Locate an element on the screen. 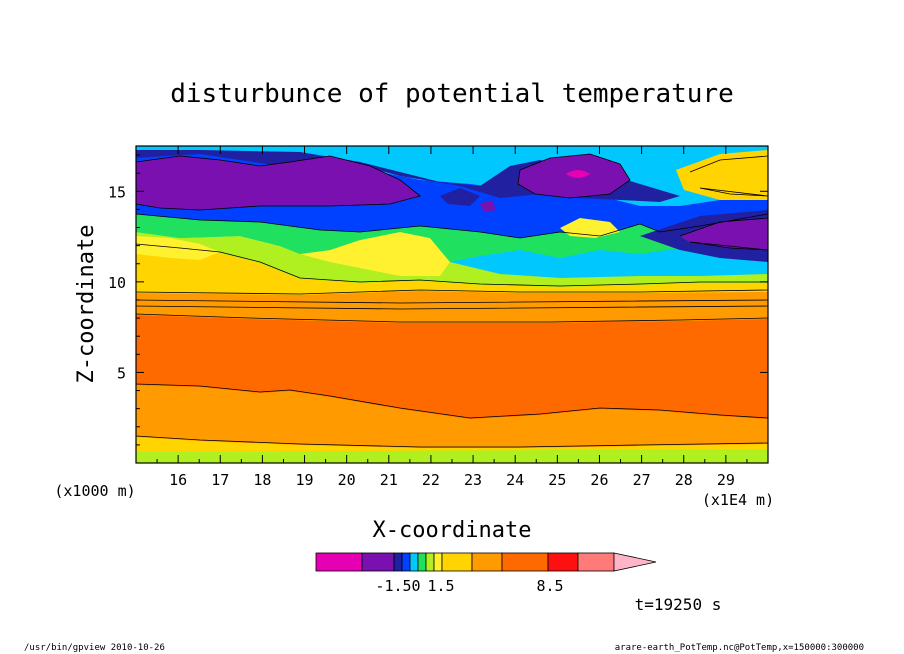 Image resolution: width=904 pixels, height=654 pixels. contour-band-yellow-island is located at coordinates (590, 228).